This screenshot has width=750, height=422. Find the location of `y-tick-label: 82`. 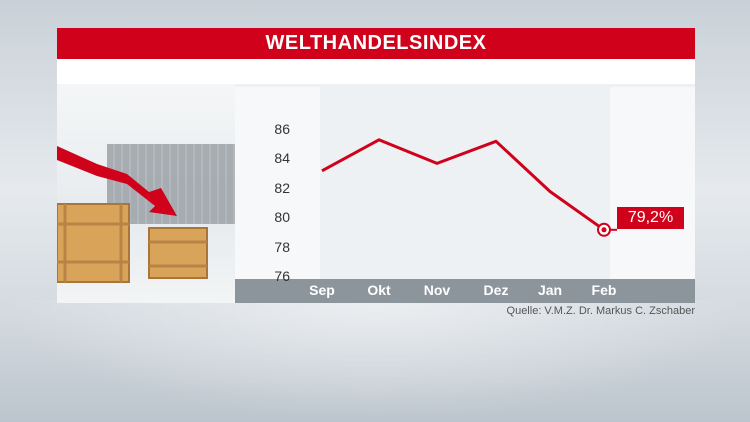

y-tick-label: 82 is located at coordinates (282, 187).